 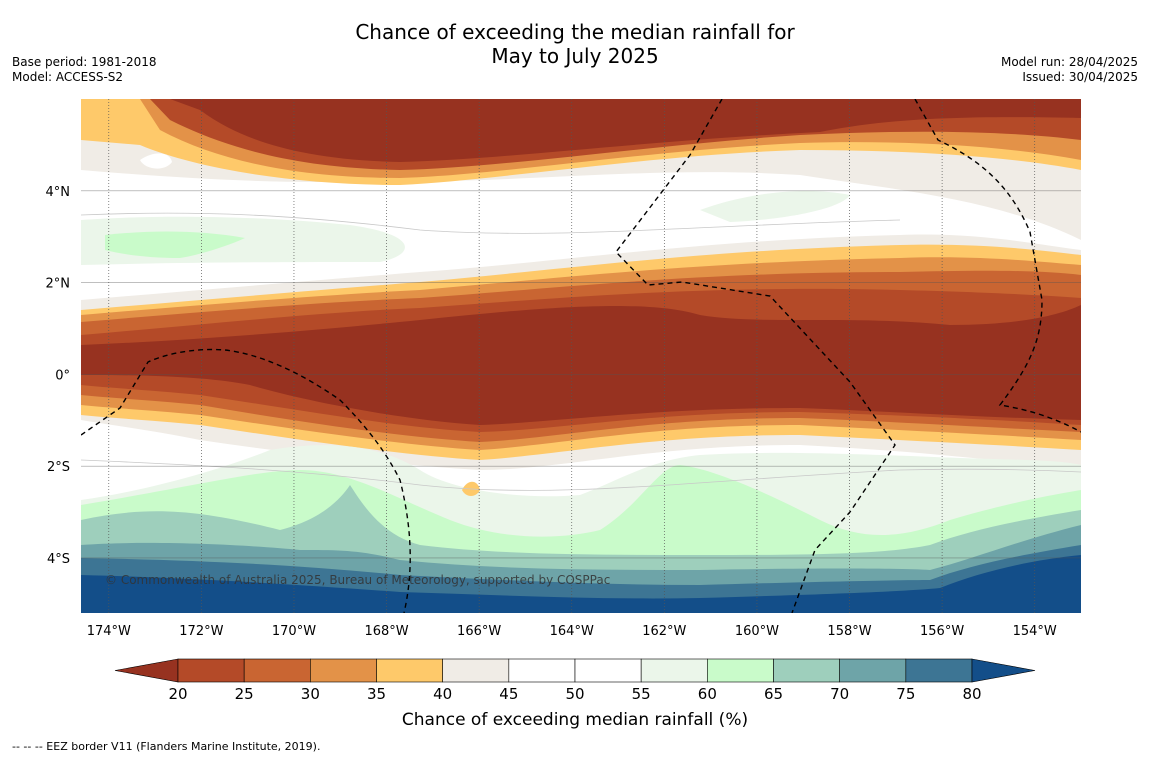 What do you see at coordinates (442, 694) in the screenshot?
I see `colorbar-tick-label: 40` at bounding box center [442, 694].